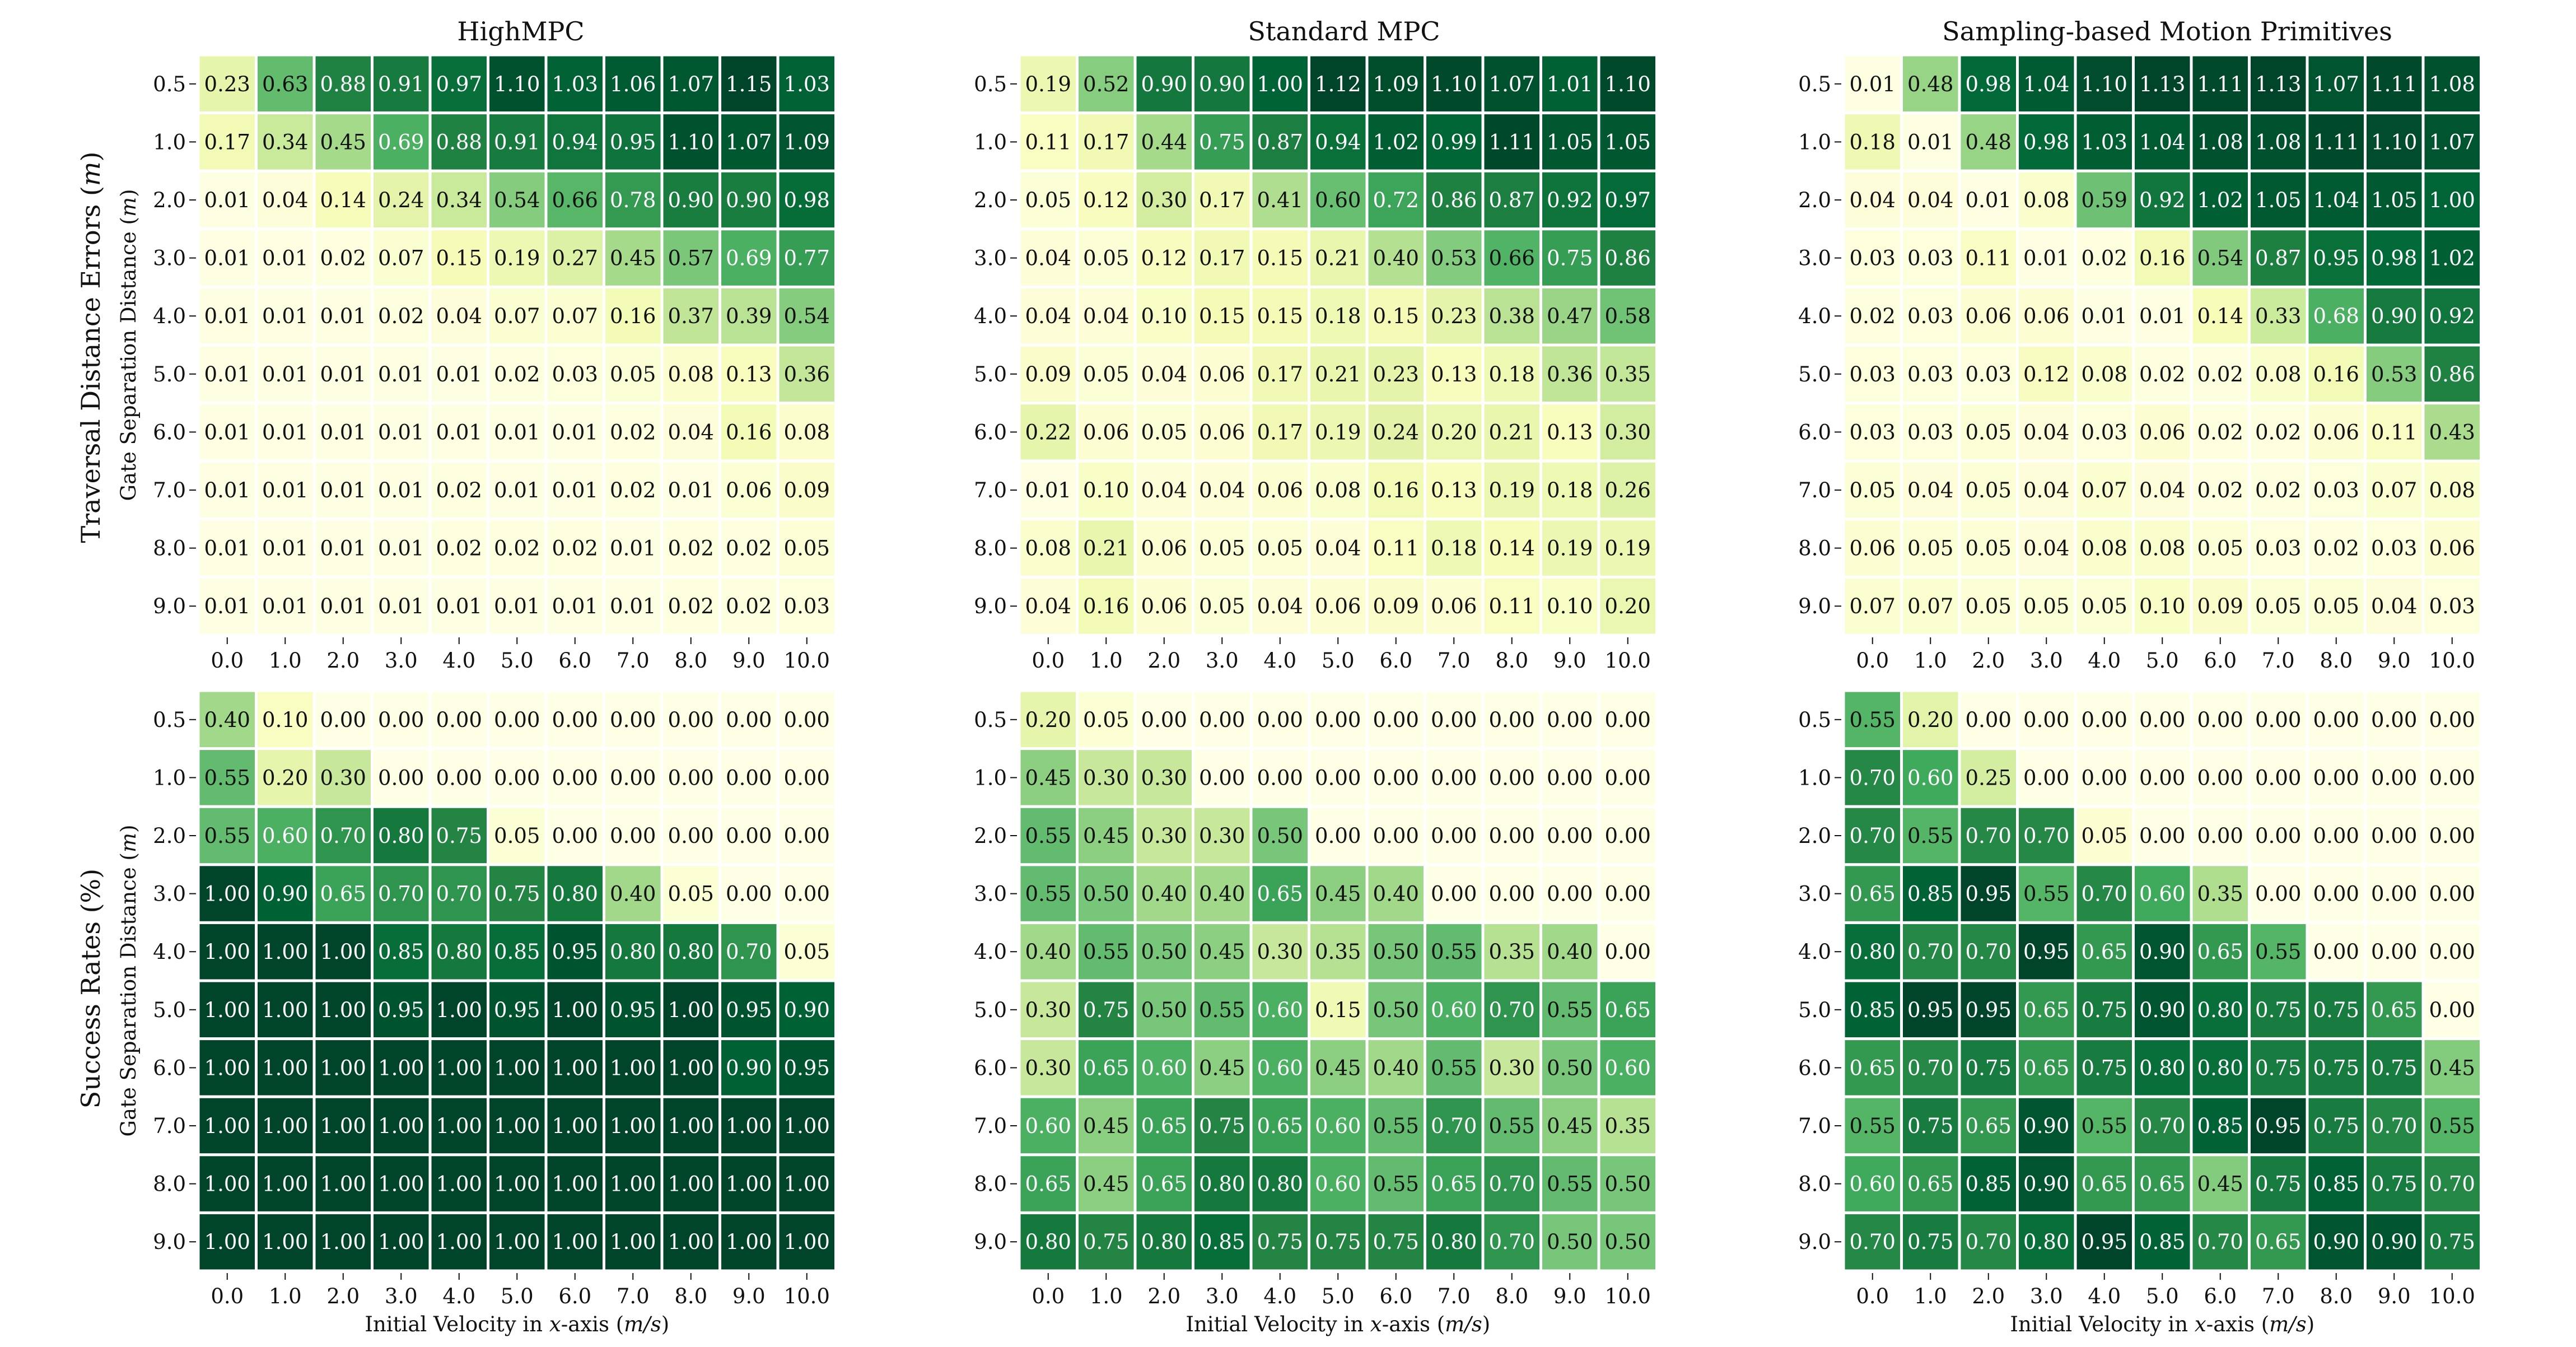 Image resolution: width=2576 pixels, height=1347 pixels. Describe the element at coordinates (1512, 1296) in the screenshot. I see `x-tick-label: 8.0` at that location.